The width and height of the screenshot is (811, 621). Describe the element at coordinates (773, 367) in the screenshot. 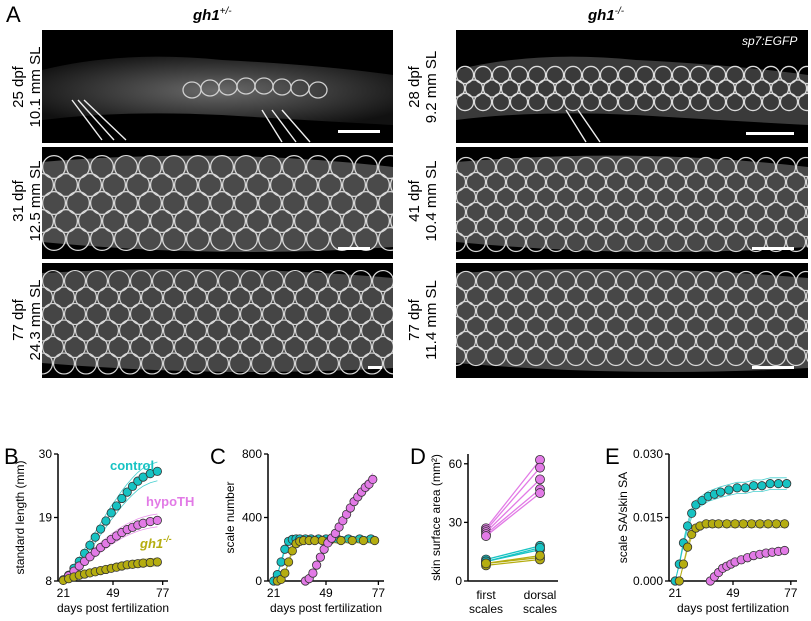

I see `scale-bar` at that location.